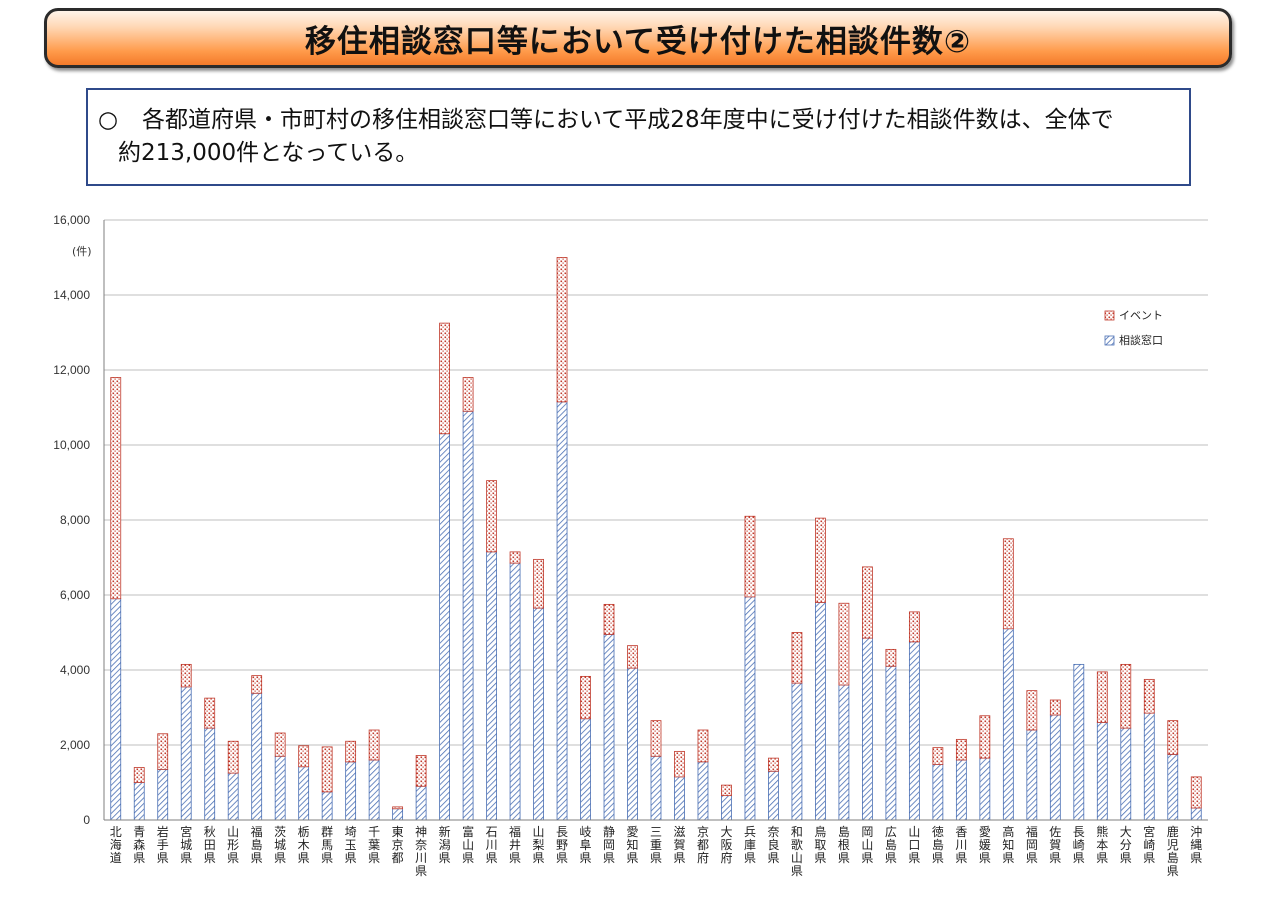 The image size is (1280, 903). Describe the element at coordinates (257, 844) in the screenshot. I see `x-tick-label: 福島県` at that location.